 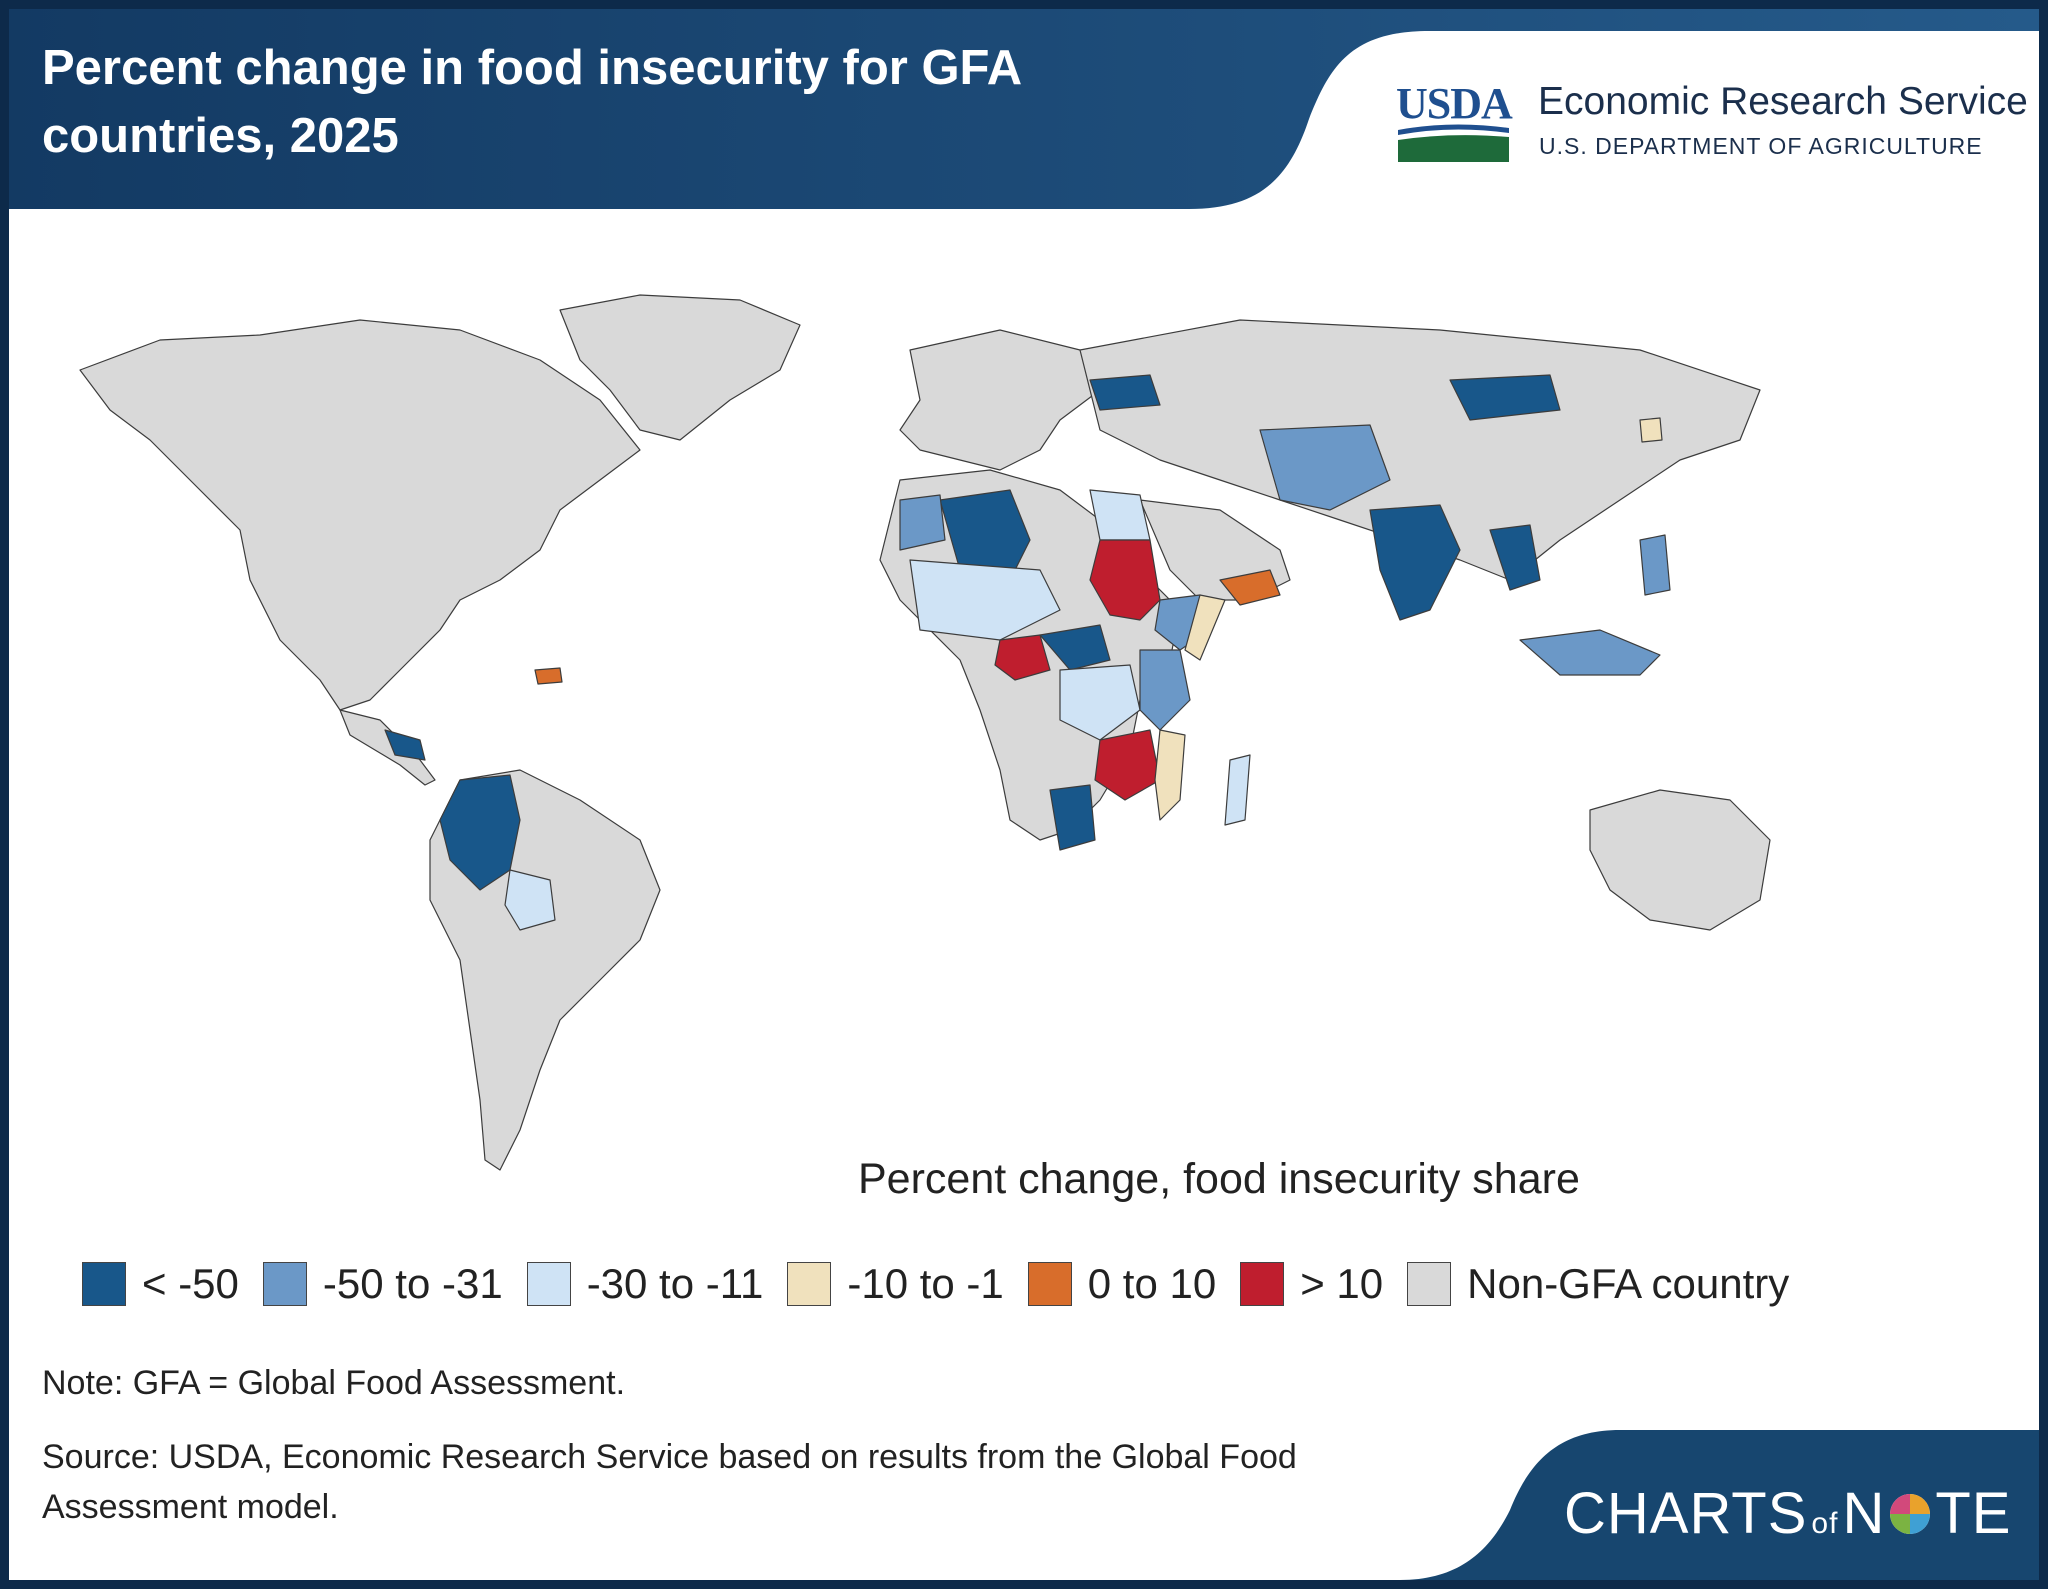 I want to click on country-peru-colombia, so click(x=480, y=832).